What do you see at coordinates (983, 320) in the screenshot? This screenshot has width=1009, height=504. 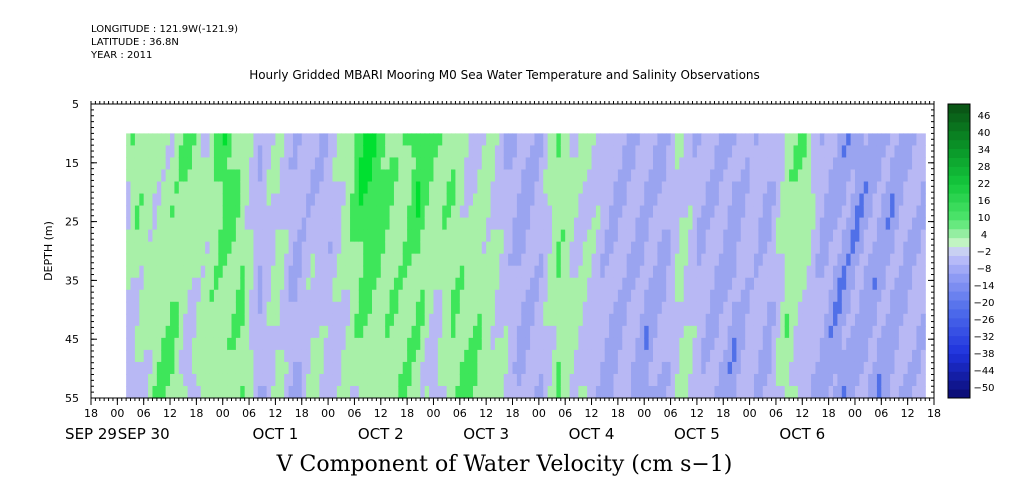 I see `colorbar-label: −26` at bounding box center [983, 320].